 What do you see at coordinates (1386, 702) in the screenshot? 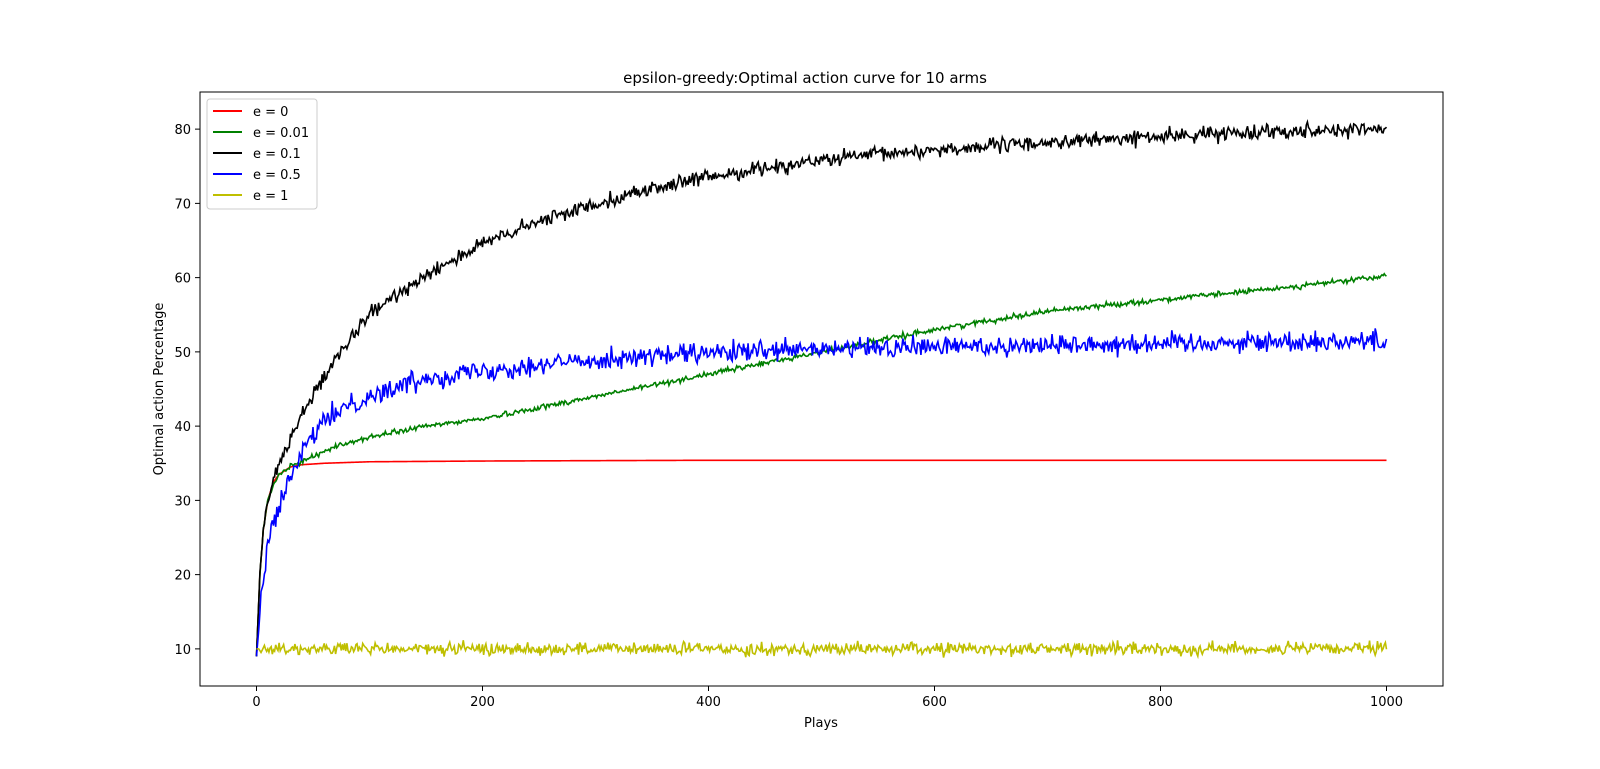
I see `x-tick-label-5: 1000` at bounding box center [1386, 702].